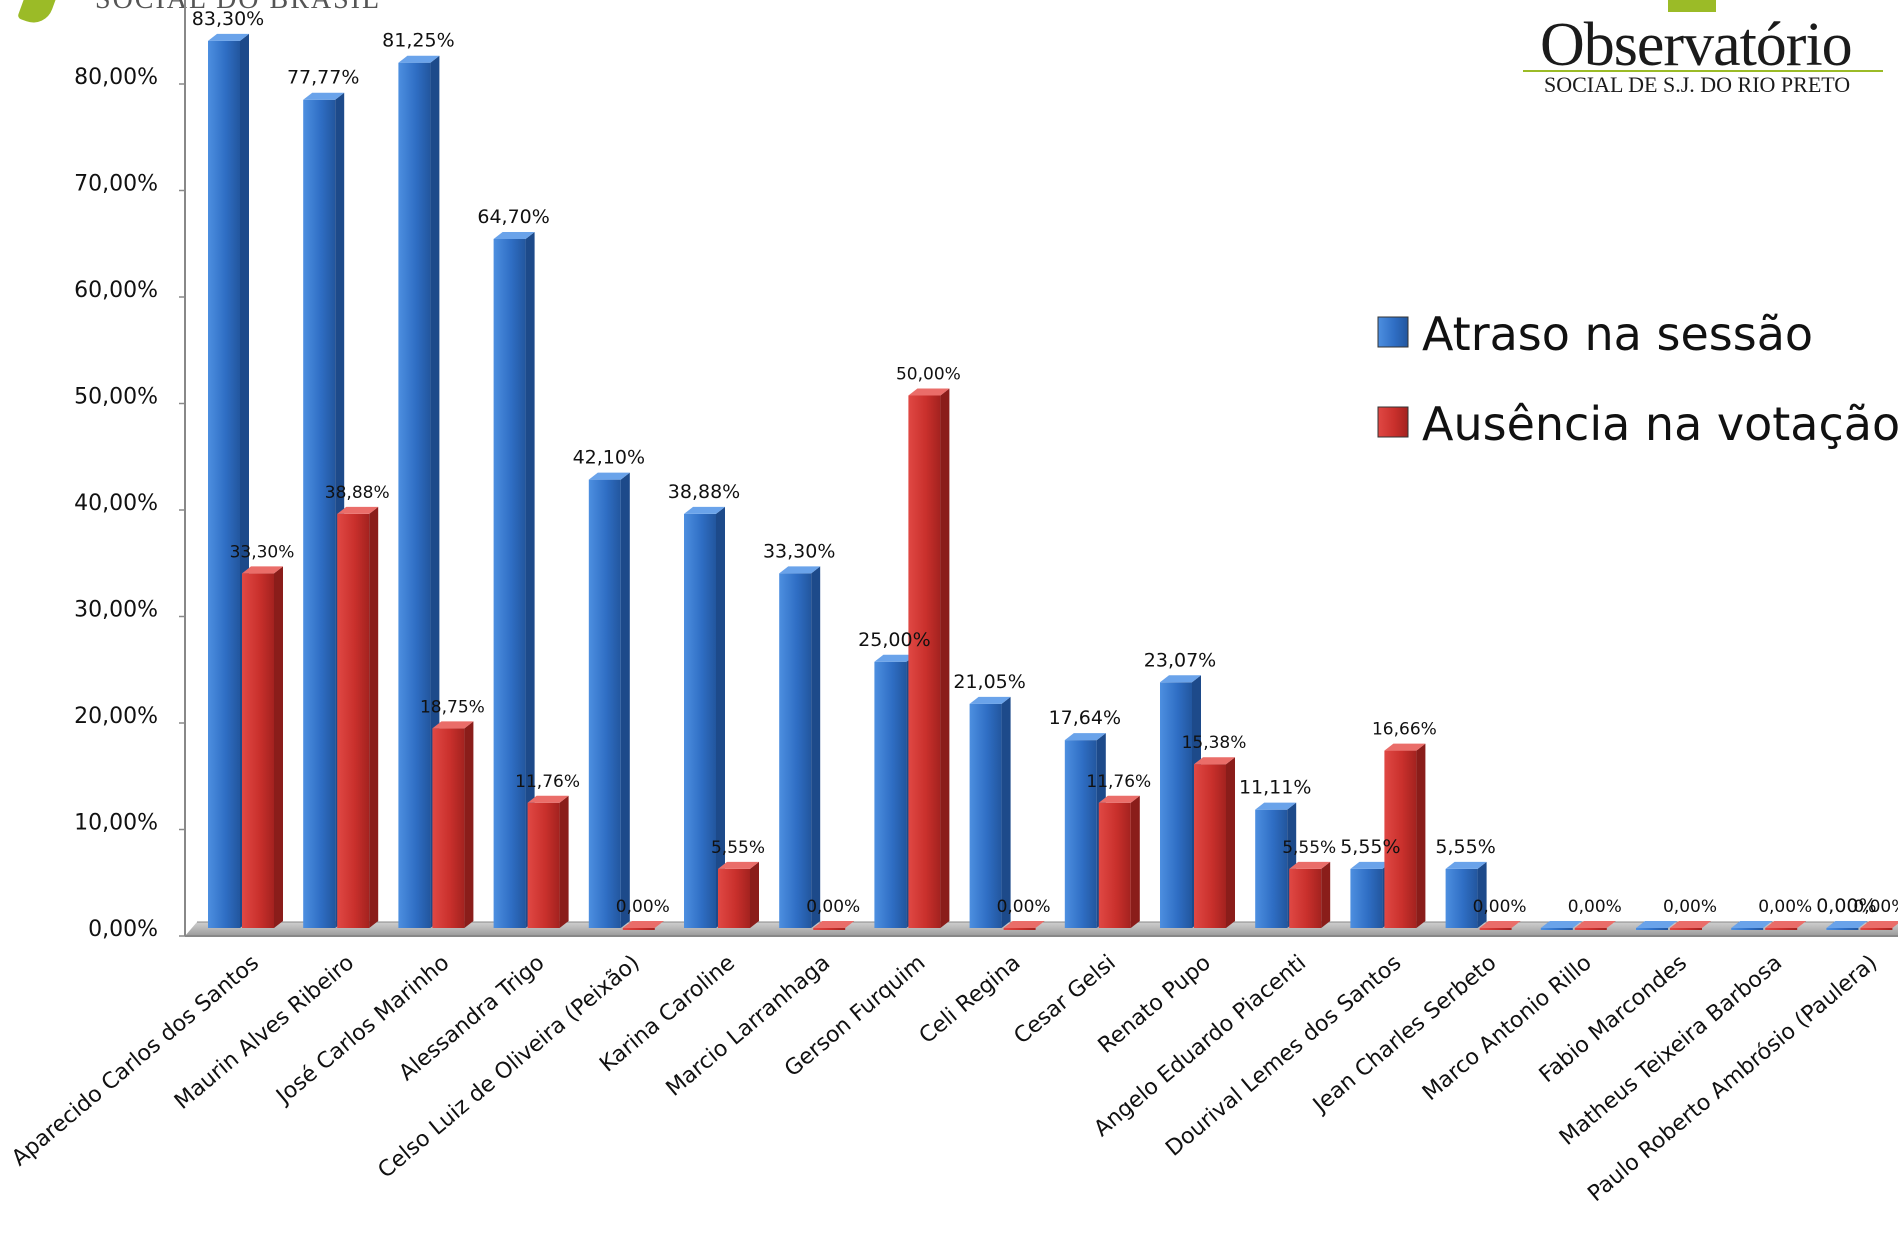 This screenshot has height=1235, width=1898. Describe the element at coordinates (748, 1025) in the screenshot. I see `category-label: Marcio Larranhaga` at that location.